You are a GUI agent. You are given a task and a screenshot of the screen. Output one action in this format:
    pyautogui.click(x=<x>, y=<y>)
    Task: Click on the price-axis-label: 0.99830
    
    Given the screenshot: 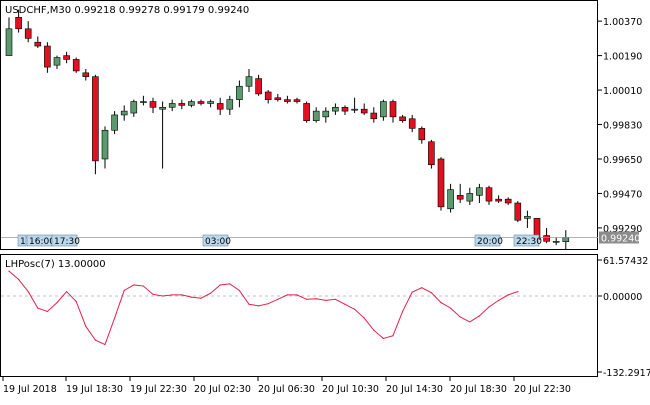 What is the action you would take?
    pyautogui.click(x=622, y=126)
    